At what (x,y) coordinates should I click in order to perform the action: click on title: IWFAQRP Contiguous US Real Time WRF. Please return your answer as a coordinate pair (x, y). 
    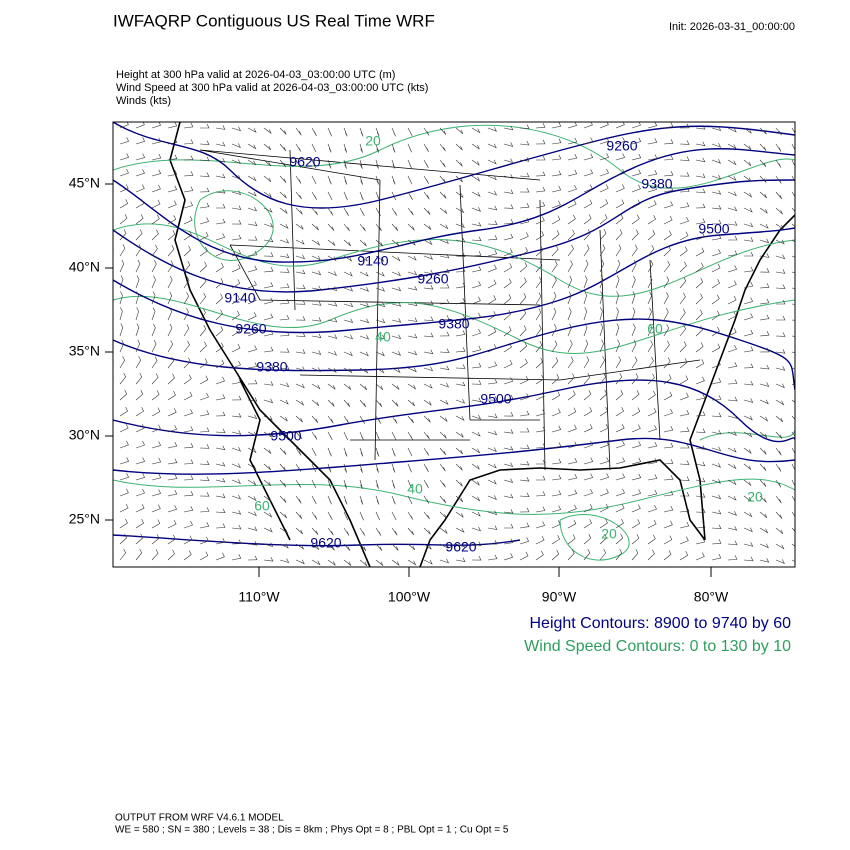
    Looking at the image, I should click on (274, 20).